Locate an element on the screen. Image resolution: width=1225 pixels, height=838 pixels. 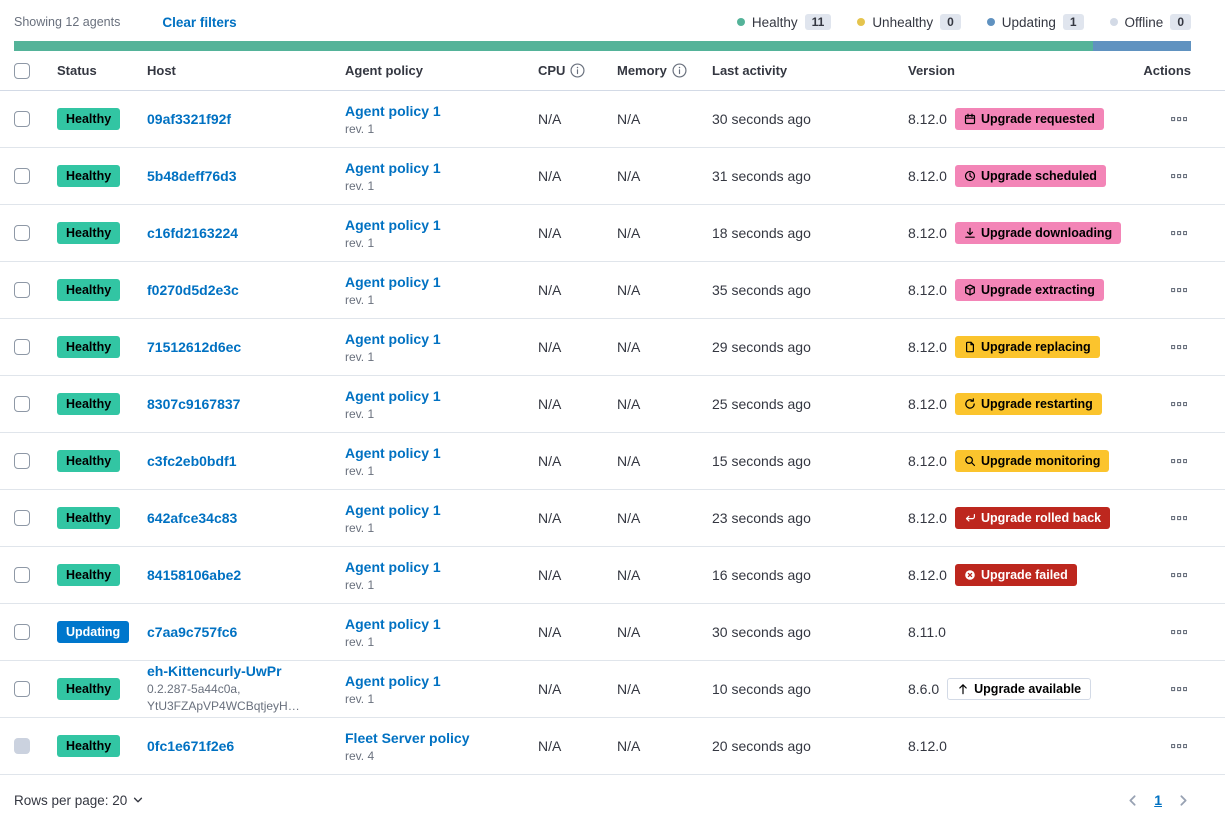
row-host-cell: c7aa9c757fc6 is located at coordinates (246, 632).